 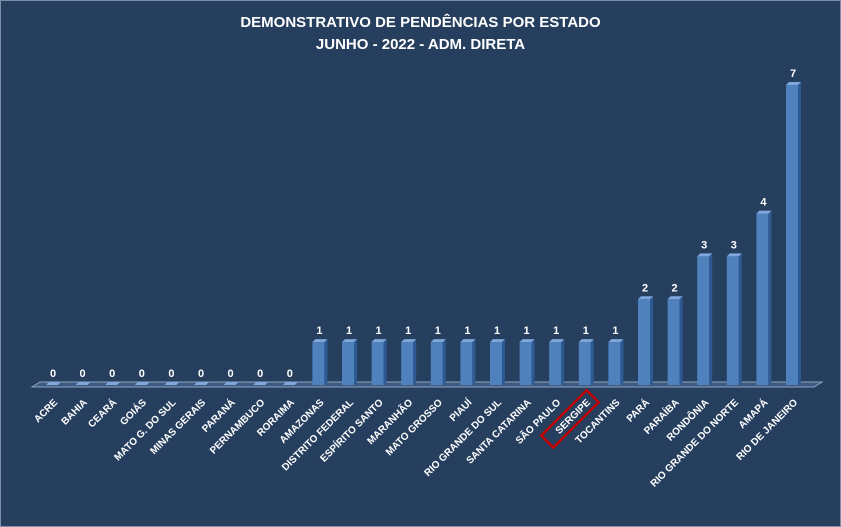 What do you see at coordinates (102, 413) in the screenshot?
I see `category-label: CEARÁ` at bounding box center [102, 413].